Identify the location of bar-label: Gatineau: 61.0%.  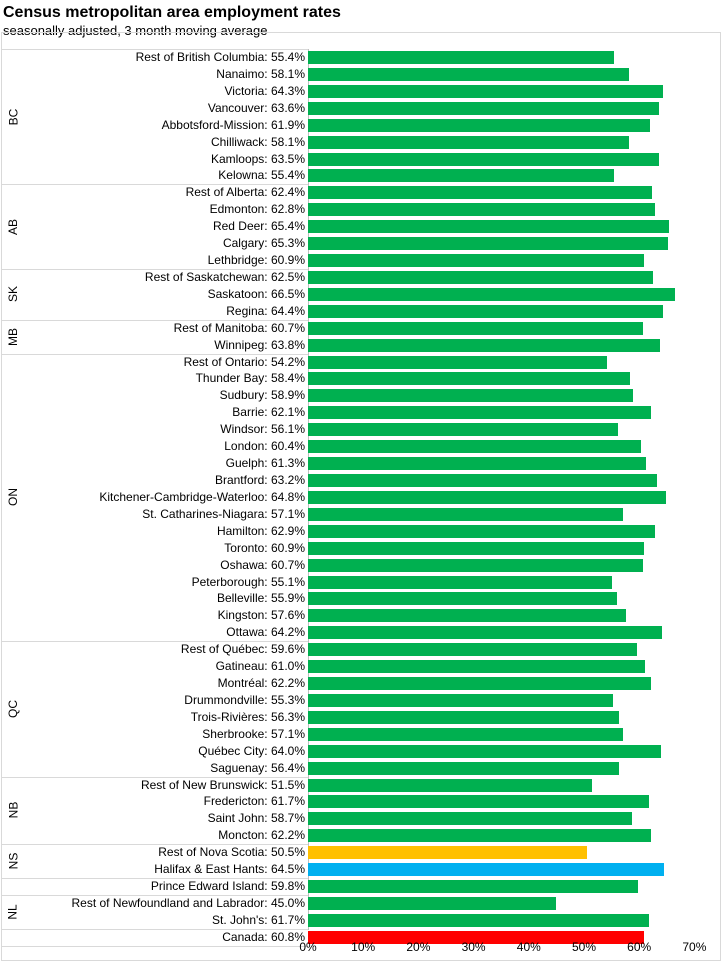
(260, 666).